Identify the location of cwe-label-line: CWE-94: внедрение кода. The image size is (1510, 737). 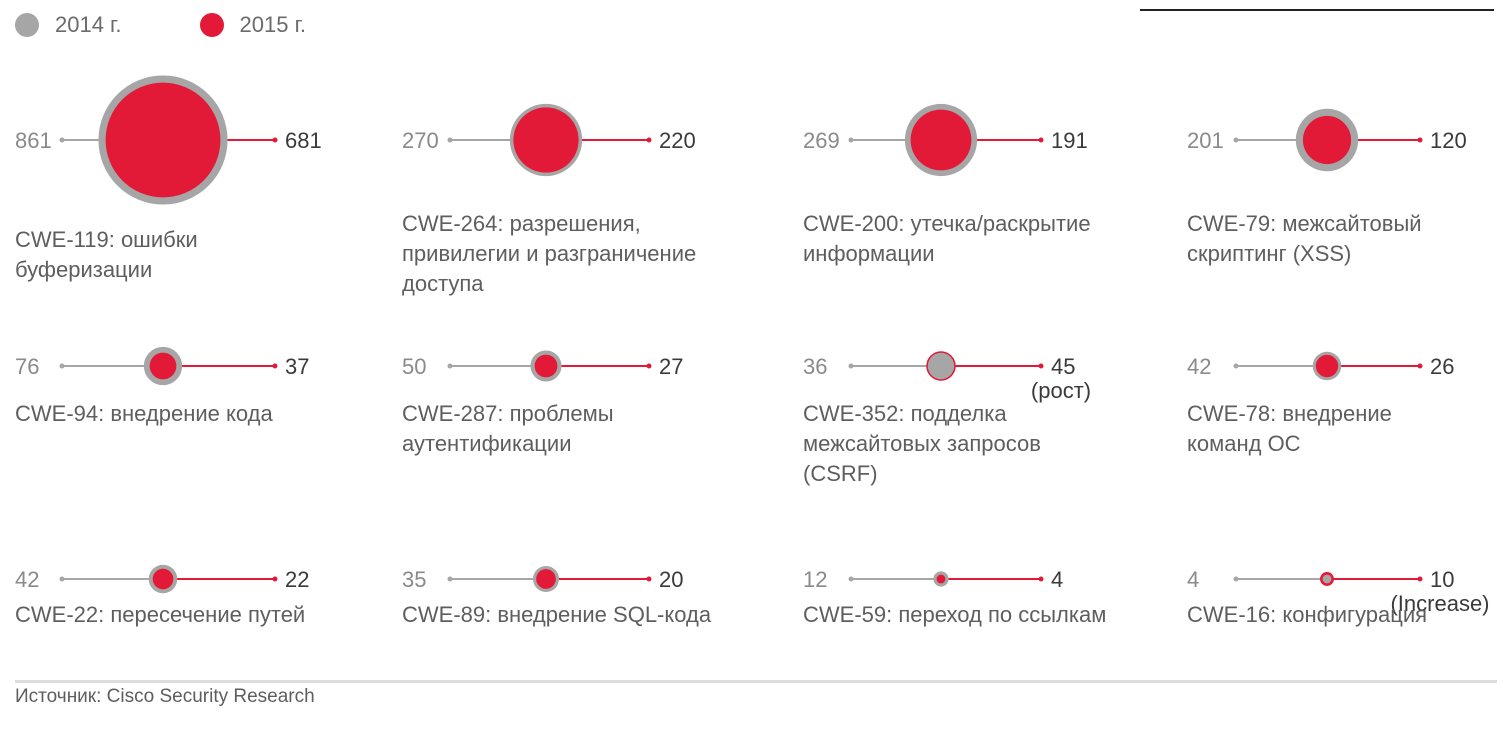
(144, 413).